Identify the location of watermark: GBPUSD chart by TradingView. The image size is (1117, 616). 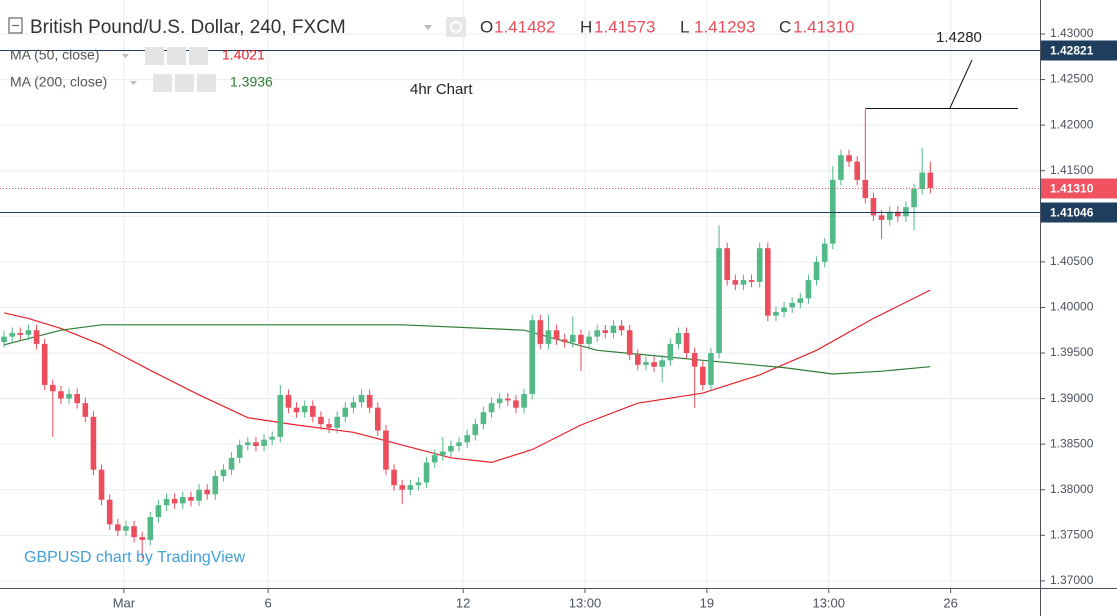
(135, 557).